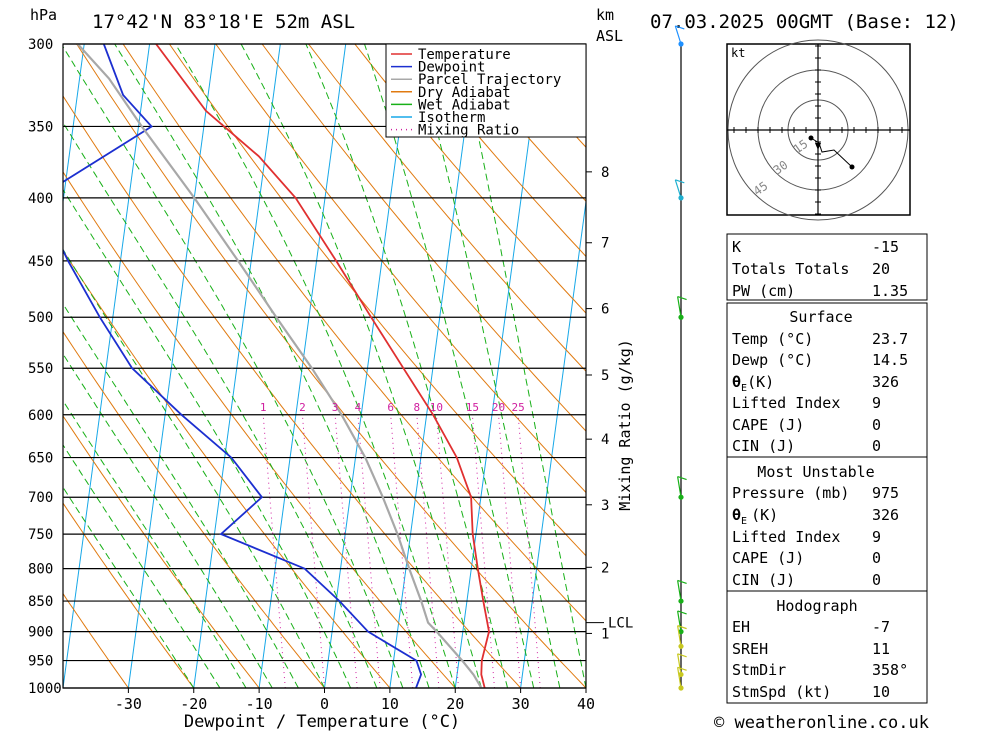  I want to click on x-tick-label: 0, so click(324, 704).